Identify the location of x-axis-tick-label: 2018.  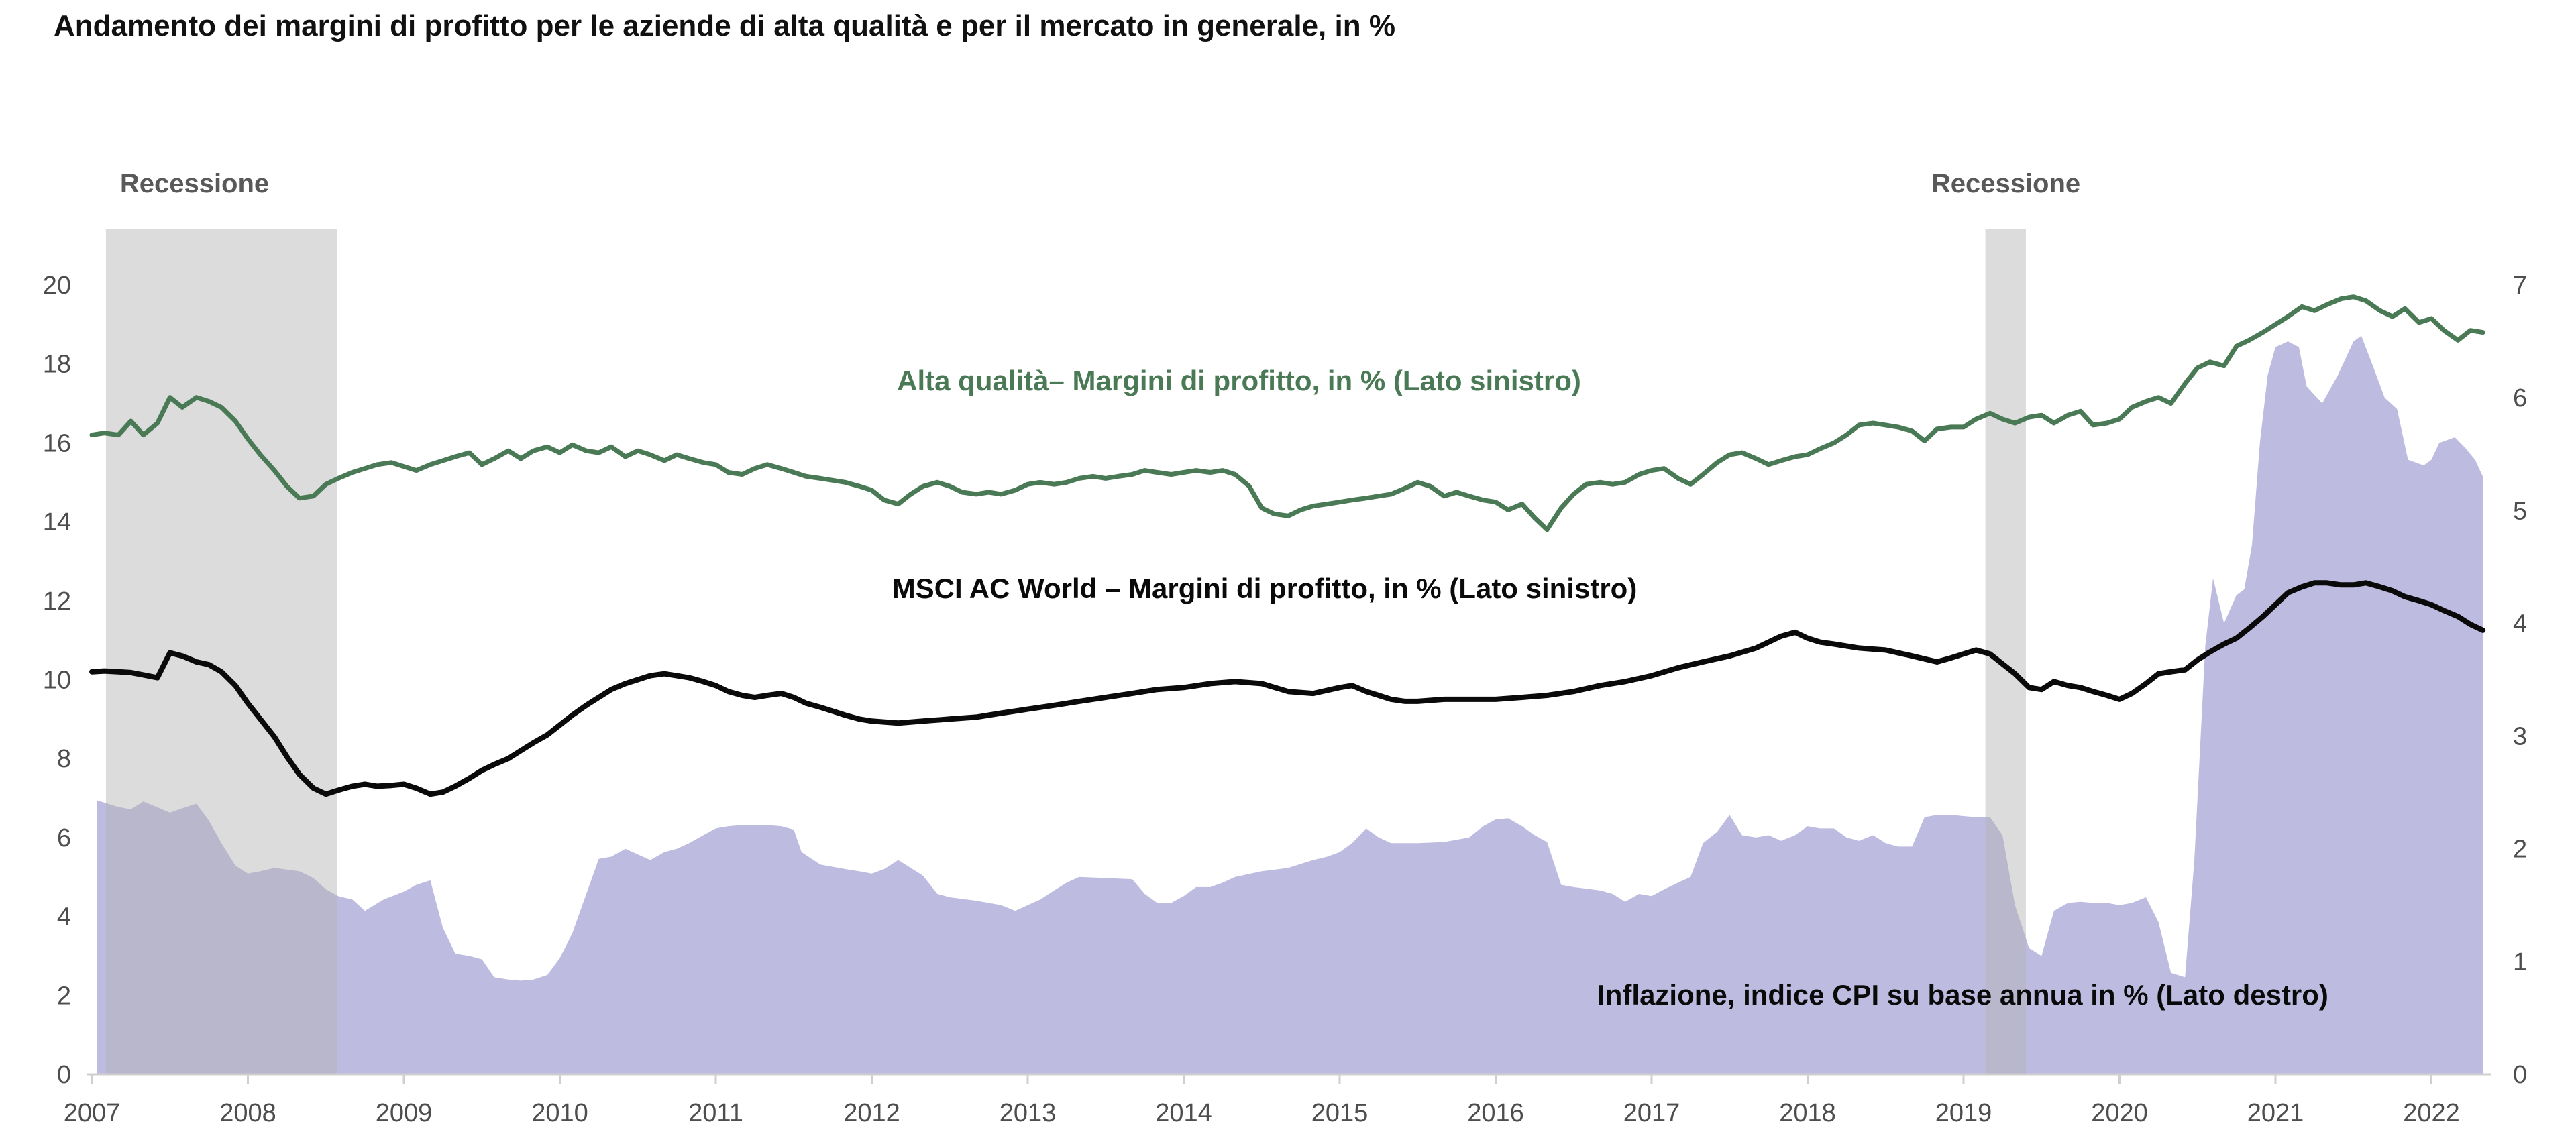
(1807, 1113).